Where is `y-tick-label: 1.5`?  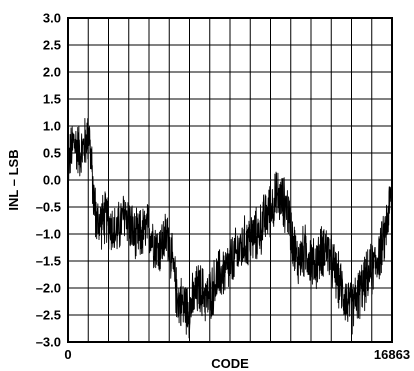 y-tick-label: 1.5 is located at coordinates (52, 99).